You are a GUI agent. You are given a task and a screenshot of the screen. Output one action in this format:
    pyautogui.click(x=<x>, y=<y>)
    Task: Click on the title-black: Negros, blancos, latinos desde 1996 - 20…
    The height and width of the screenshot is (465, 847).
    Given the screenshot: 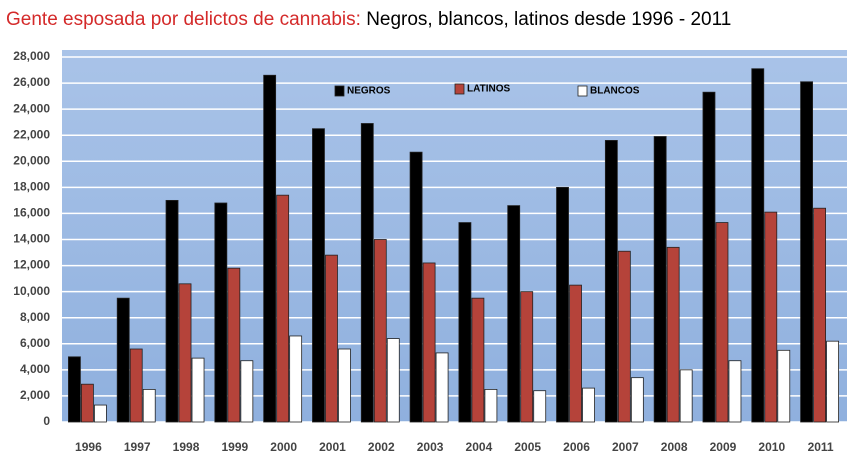 What is the action you would take?
    pyautogui.click(x=548, y=19)
    